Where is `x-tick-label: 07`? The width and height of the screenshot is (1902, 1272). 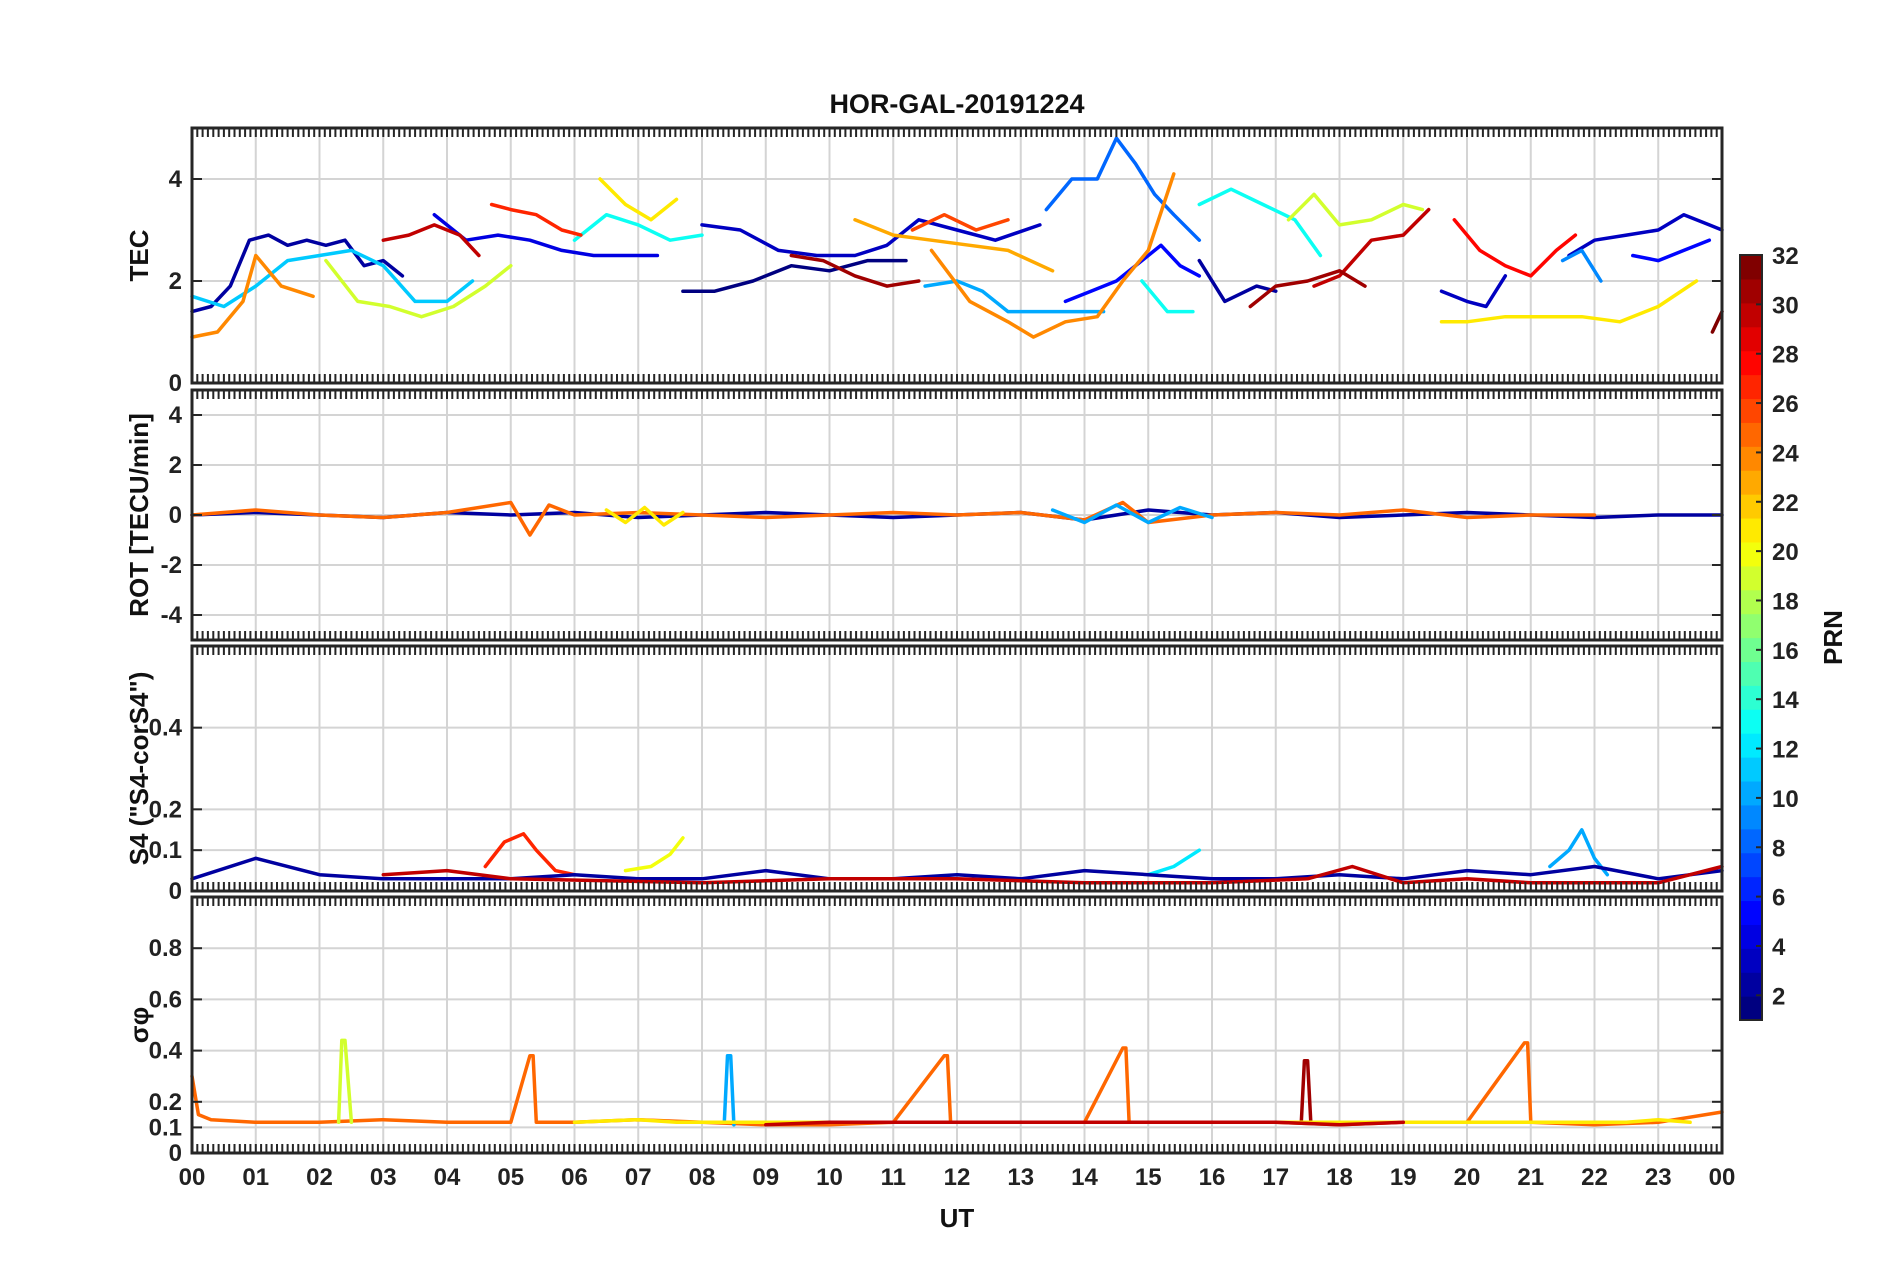
x-tick-label: 07 is located at coordinates (638, 1177).